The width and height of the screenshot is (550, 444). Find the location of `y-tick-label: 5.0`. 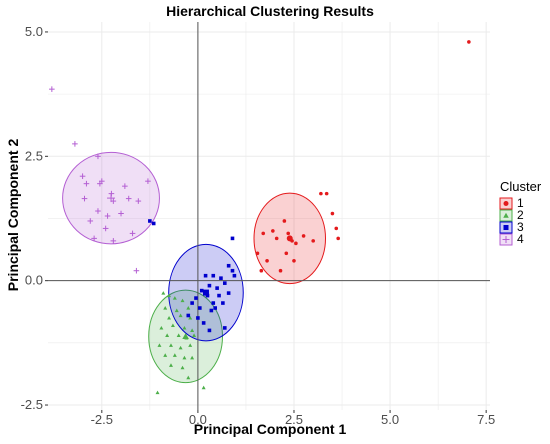

y-tick-label: 5.0 is located at coordinates (34, 31).